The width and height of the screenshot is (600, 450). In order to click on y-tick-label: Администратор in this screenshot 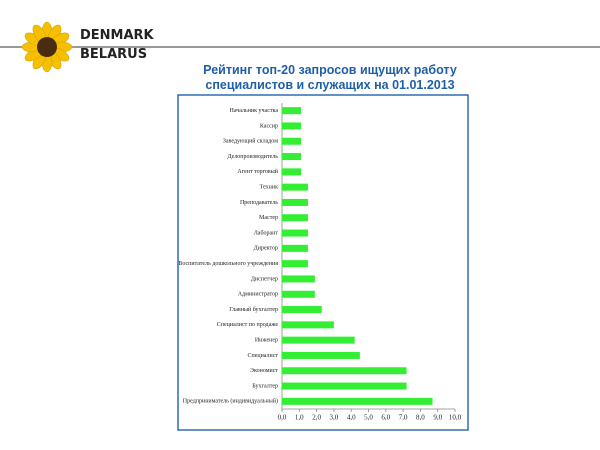, I will do `click(258, 295)`.